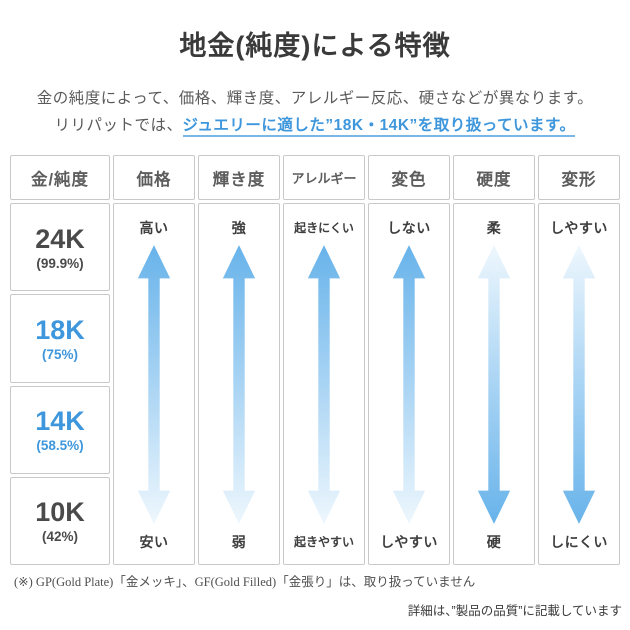 The image size is (630, 630). What do you see at coordinates (324, 228) in the screenshot?
I see `allergy-top-label: 起きにくい` at bounding box center [324, 228].